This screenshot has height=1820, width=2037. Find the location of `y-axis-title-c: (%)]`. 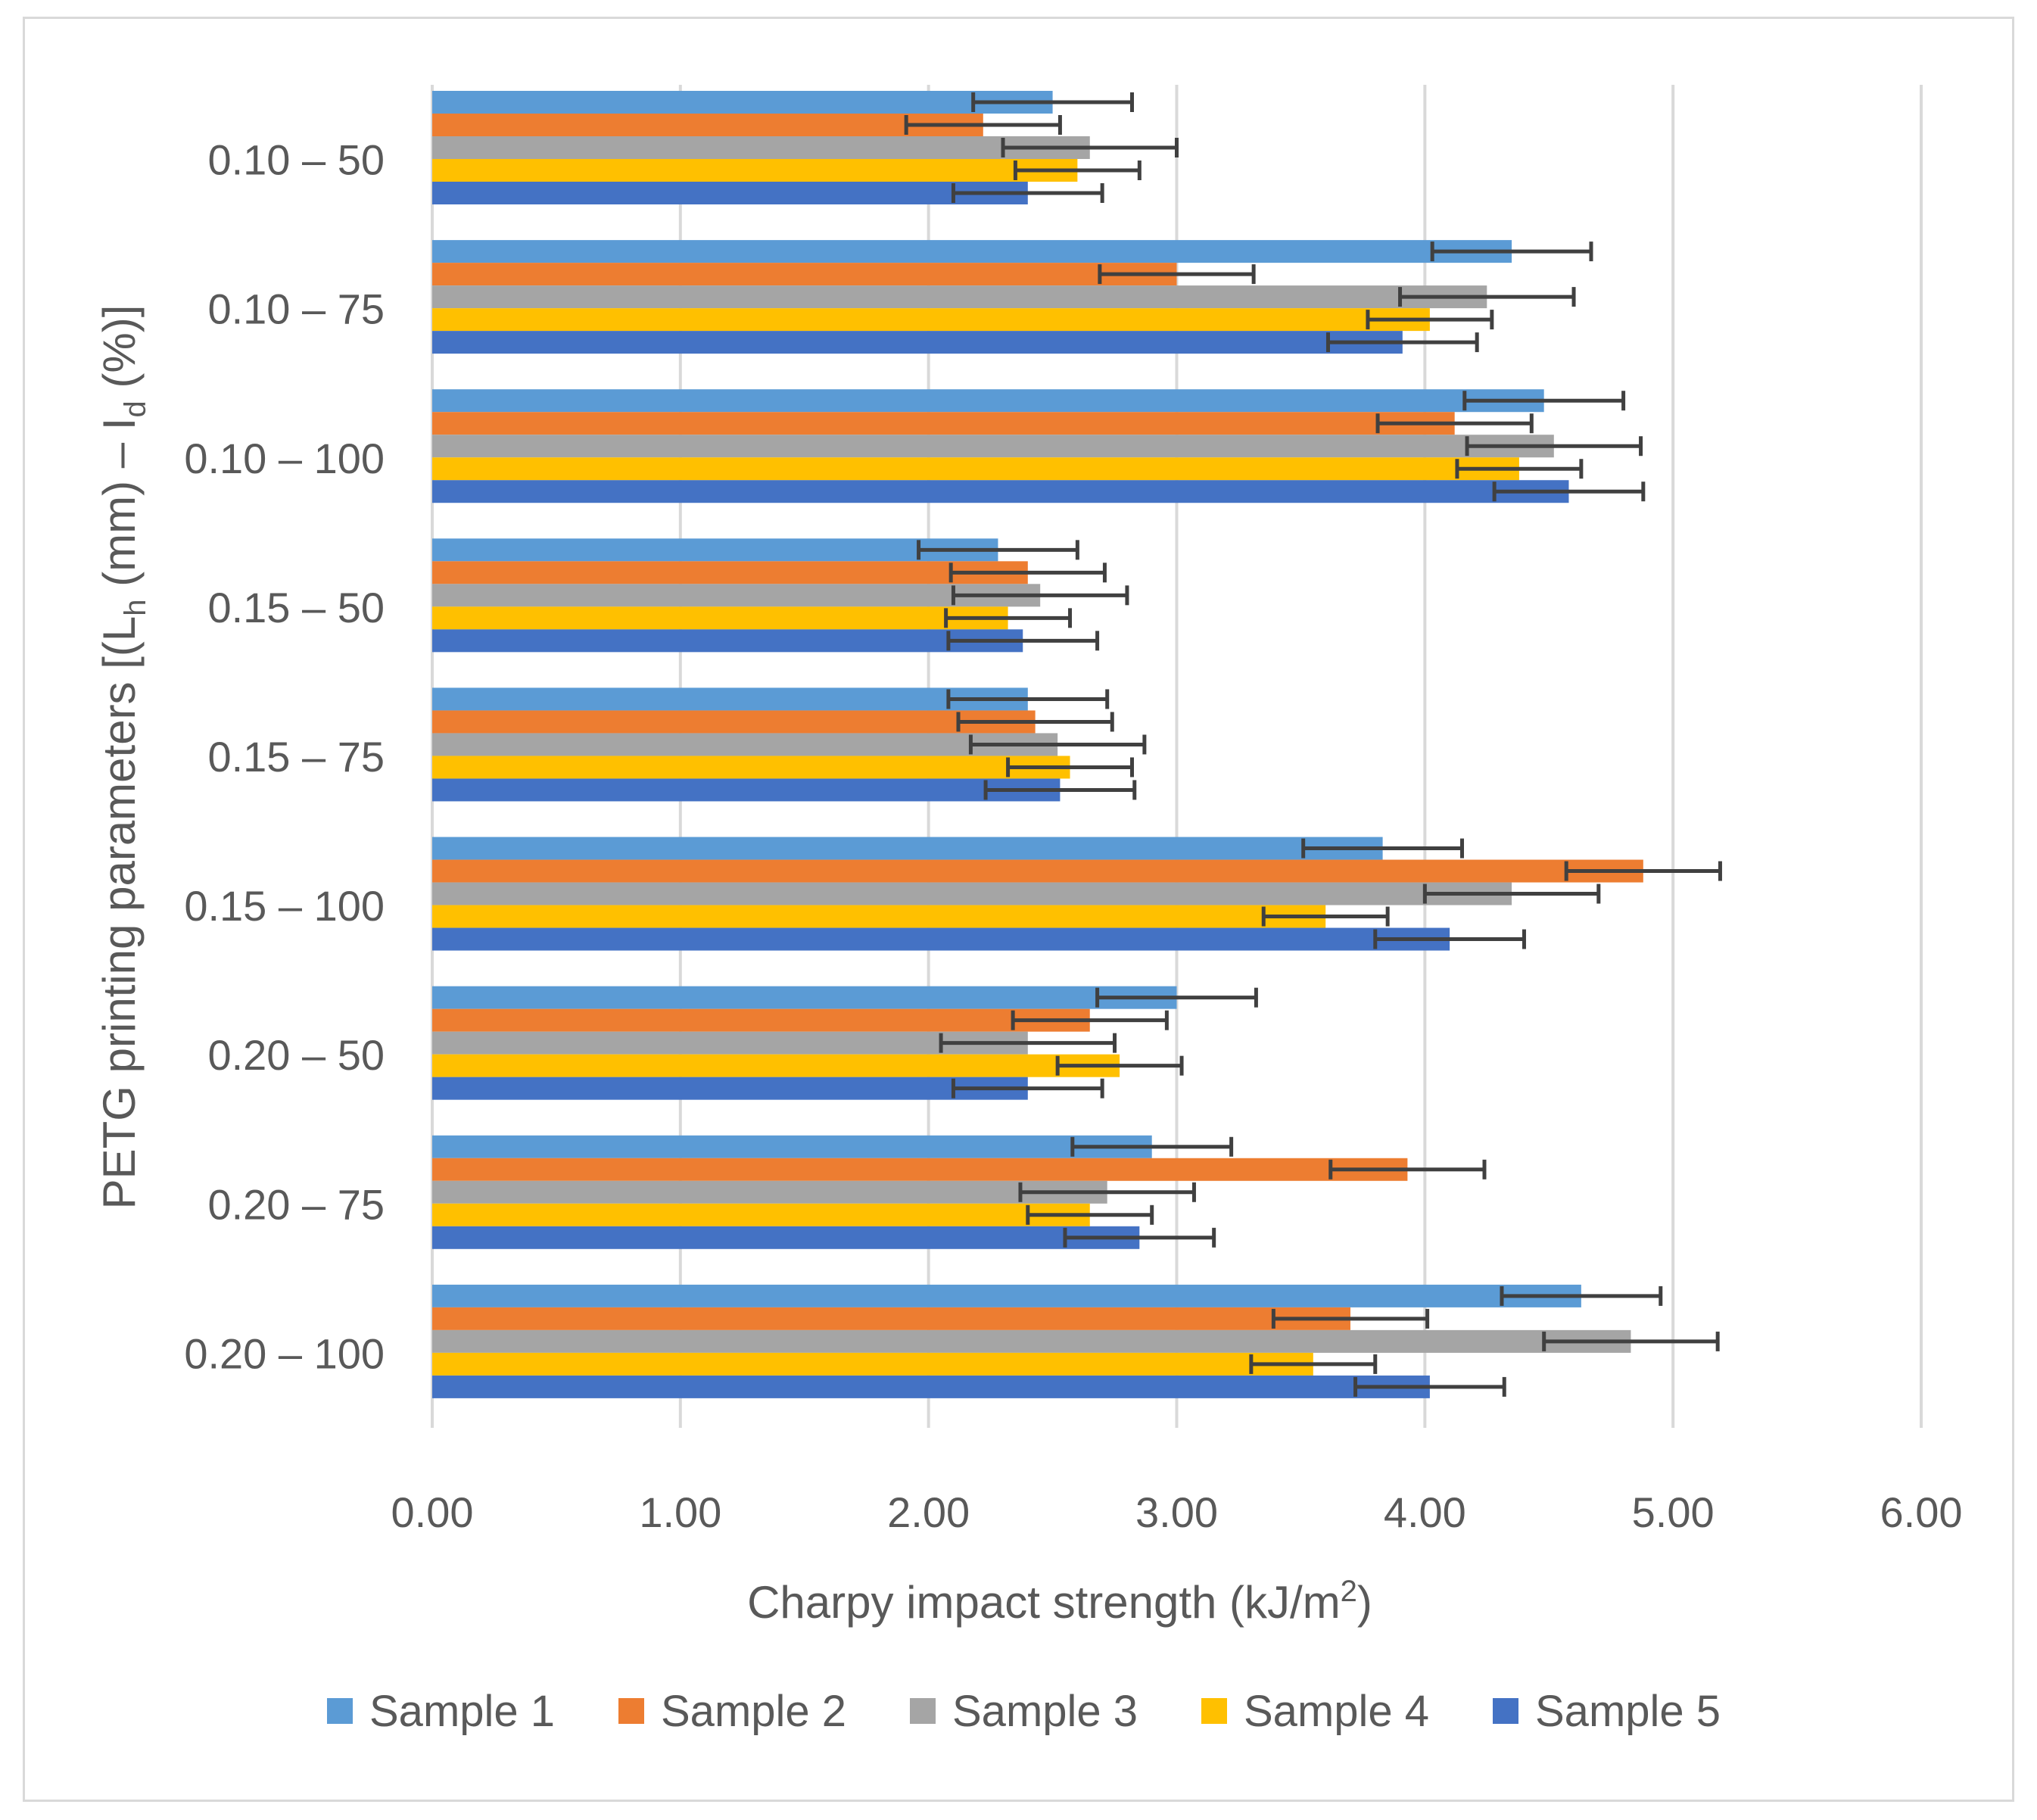

y-axis-title-c: (%)] is located at coordinates (119, 353).